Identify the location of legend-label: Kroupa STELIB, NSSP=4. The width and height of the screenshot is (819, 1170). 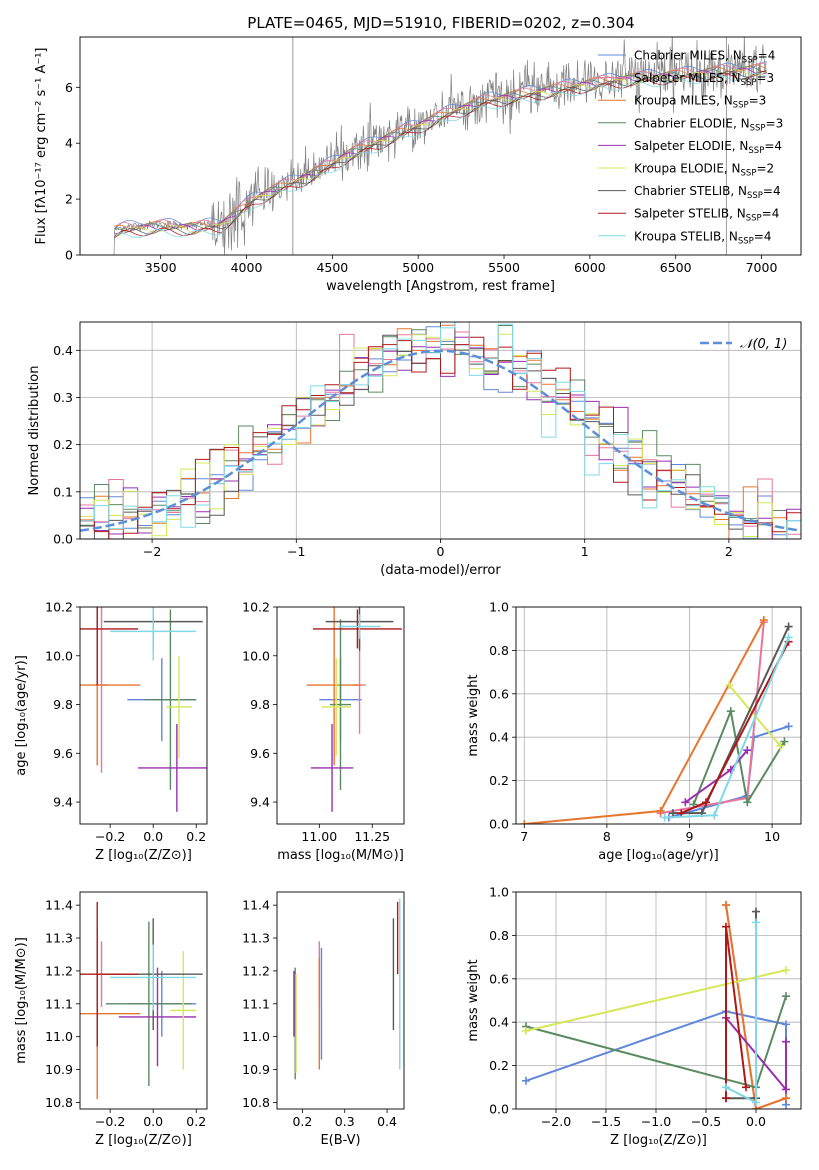
(703, 237).